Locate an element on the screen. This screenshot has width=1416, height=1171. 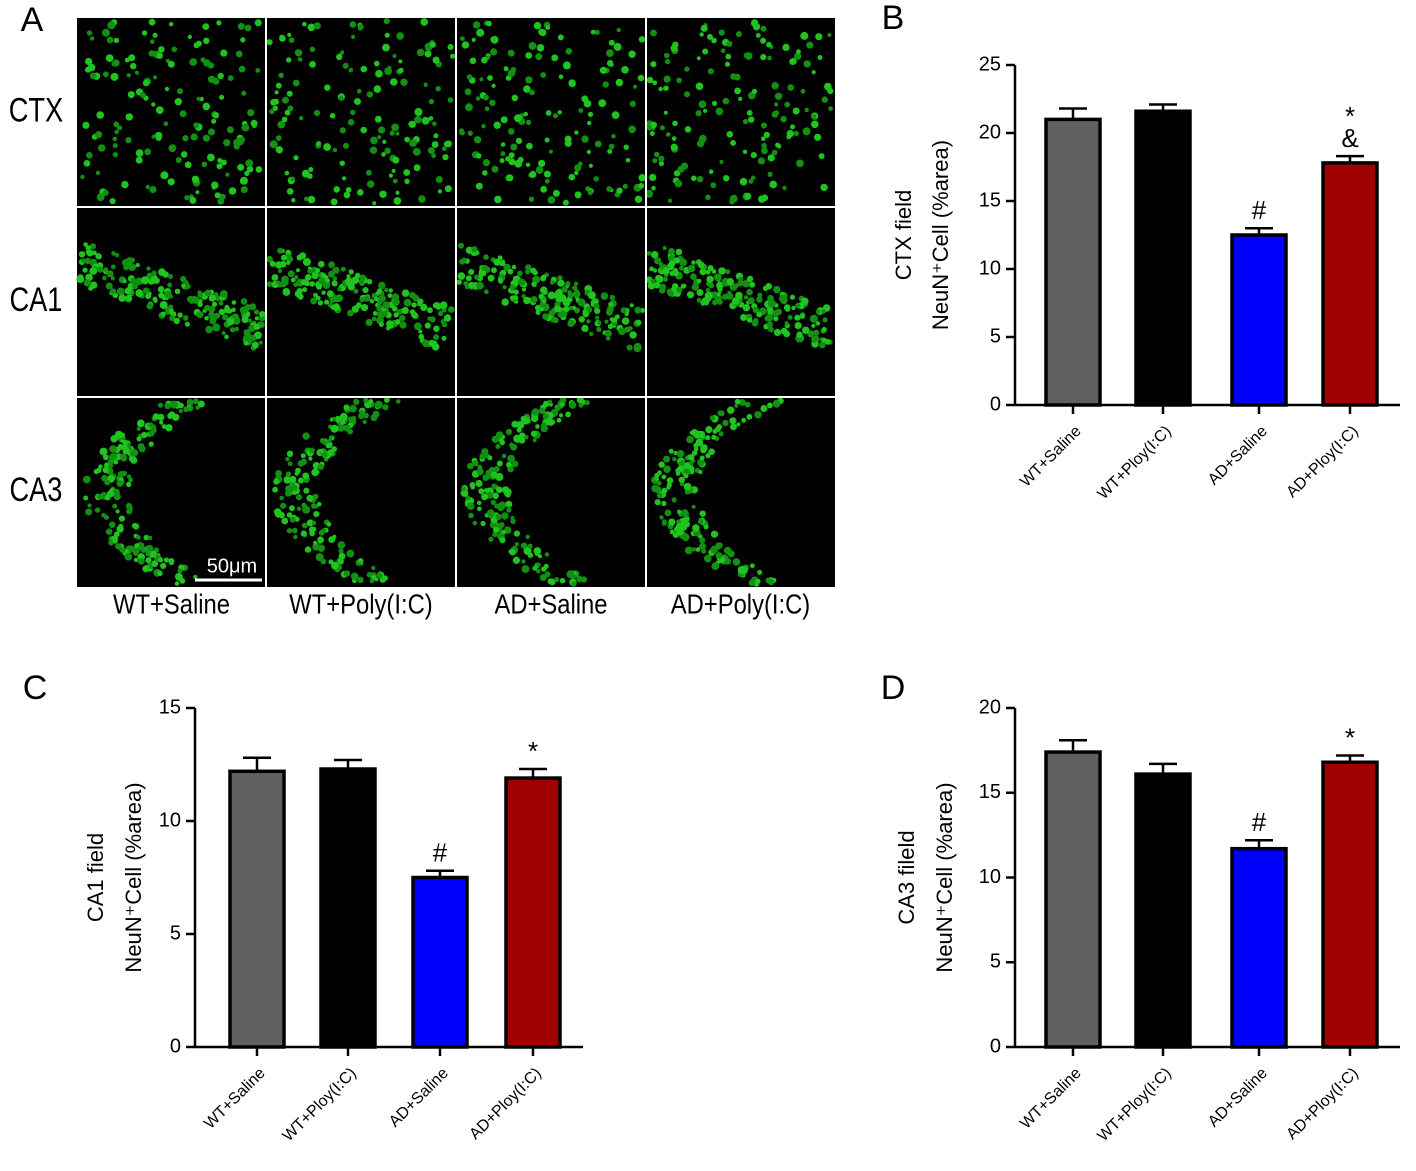
y-tick-label: 5 is located at coordinates (995, 336).